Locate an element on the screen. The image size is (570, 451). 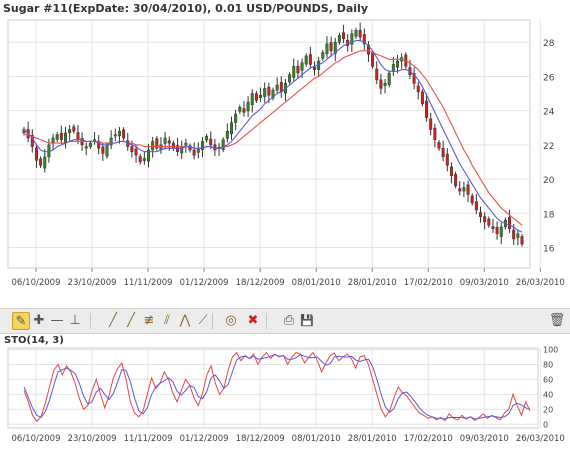
ray-icon: ╱ is located at coordinates (131, 320).